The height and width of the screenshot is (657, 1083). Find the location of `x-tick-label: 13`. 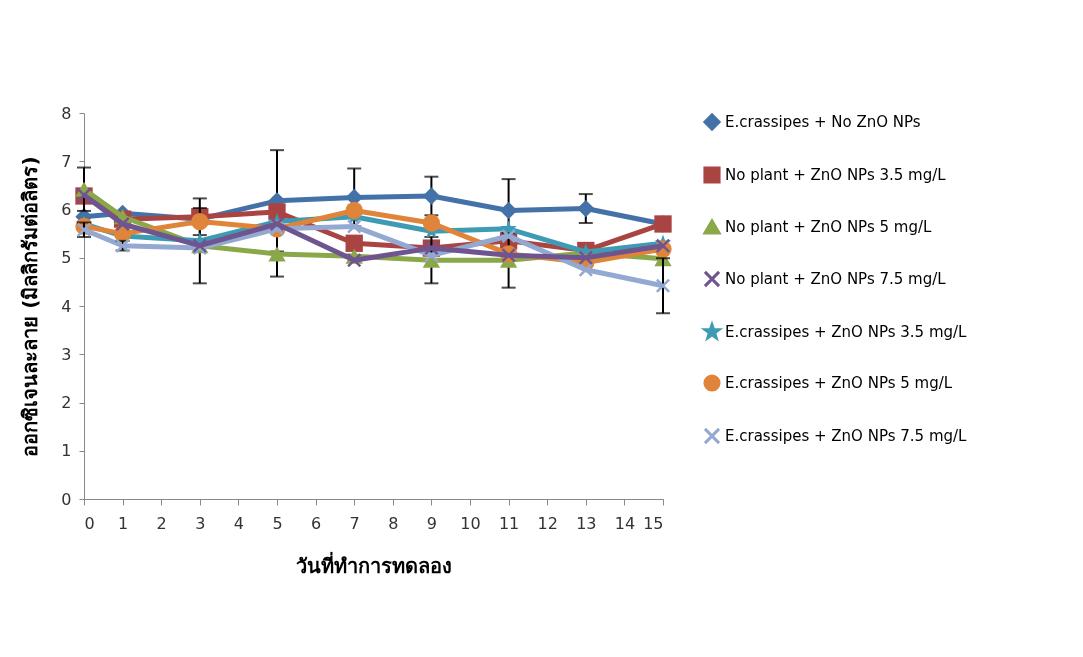

x-tick-label: 13 is located at coordinates (586, 523).